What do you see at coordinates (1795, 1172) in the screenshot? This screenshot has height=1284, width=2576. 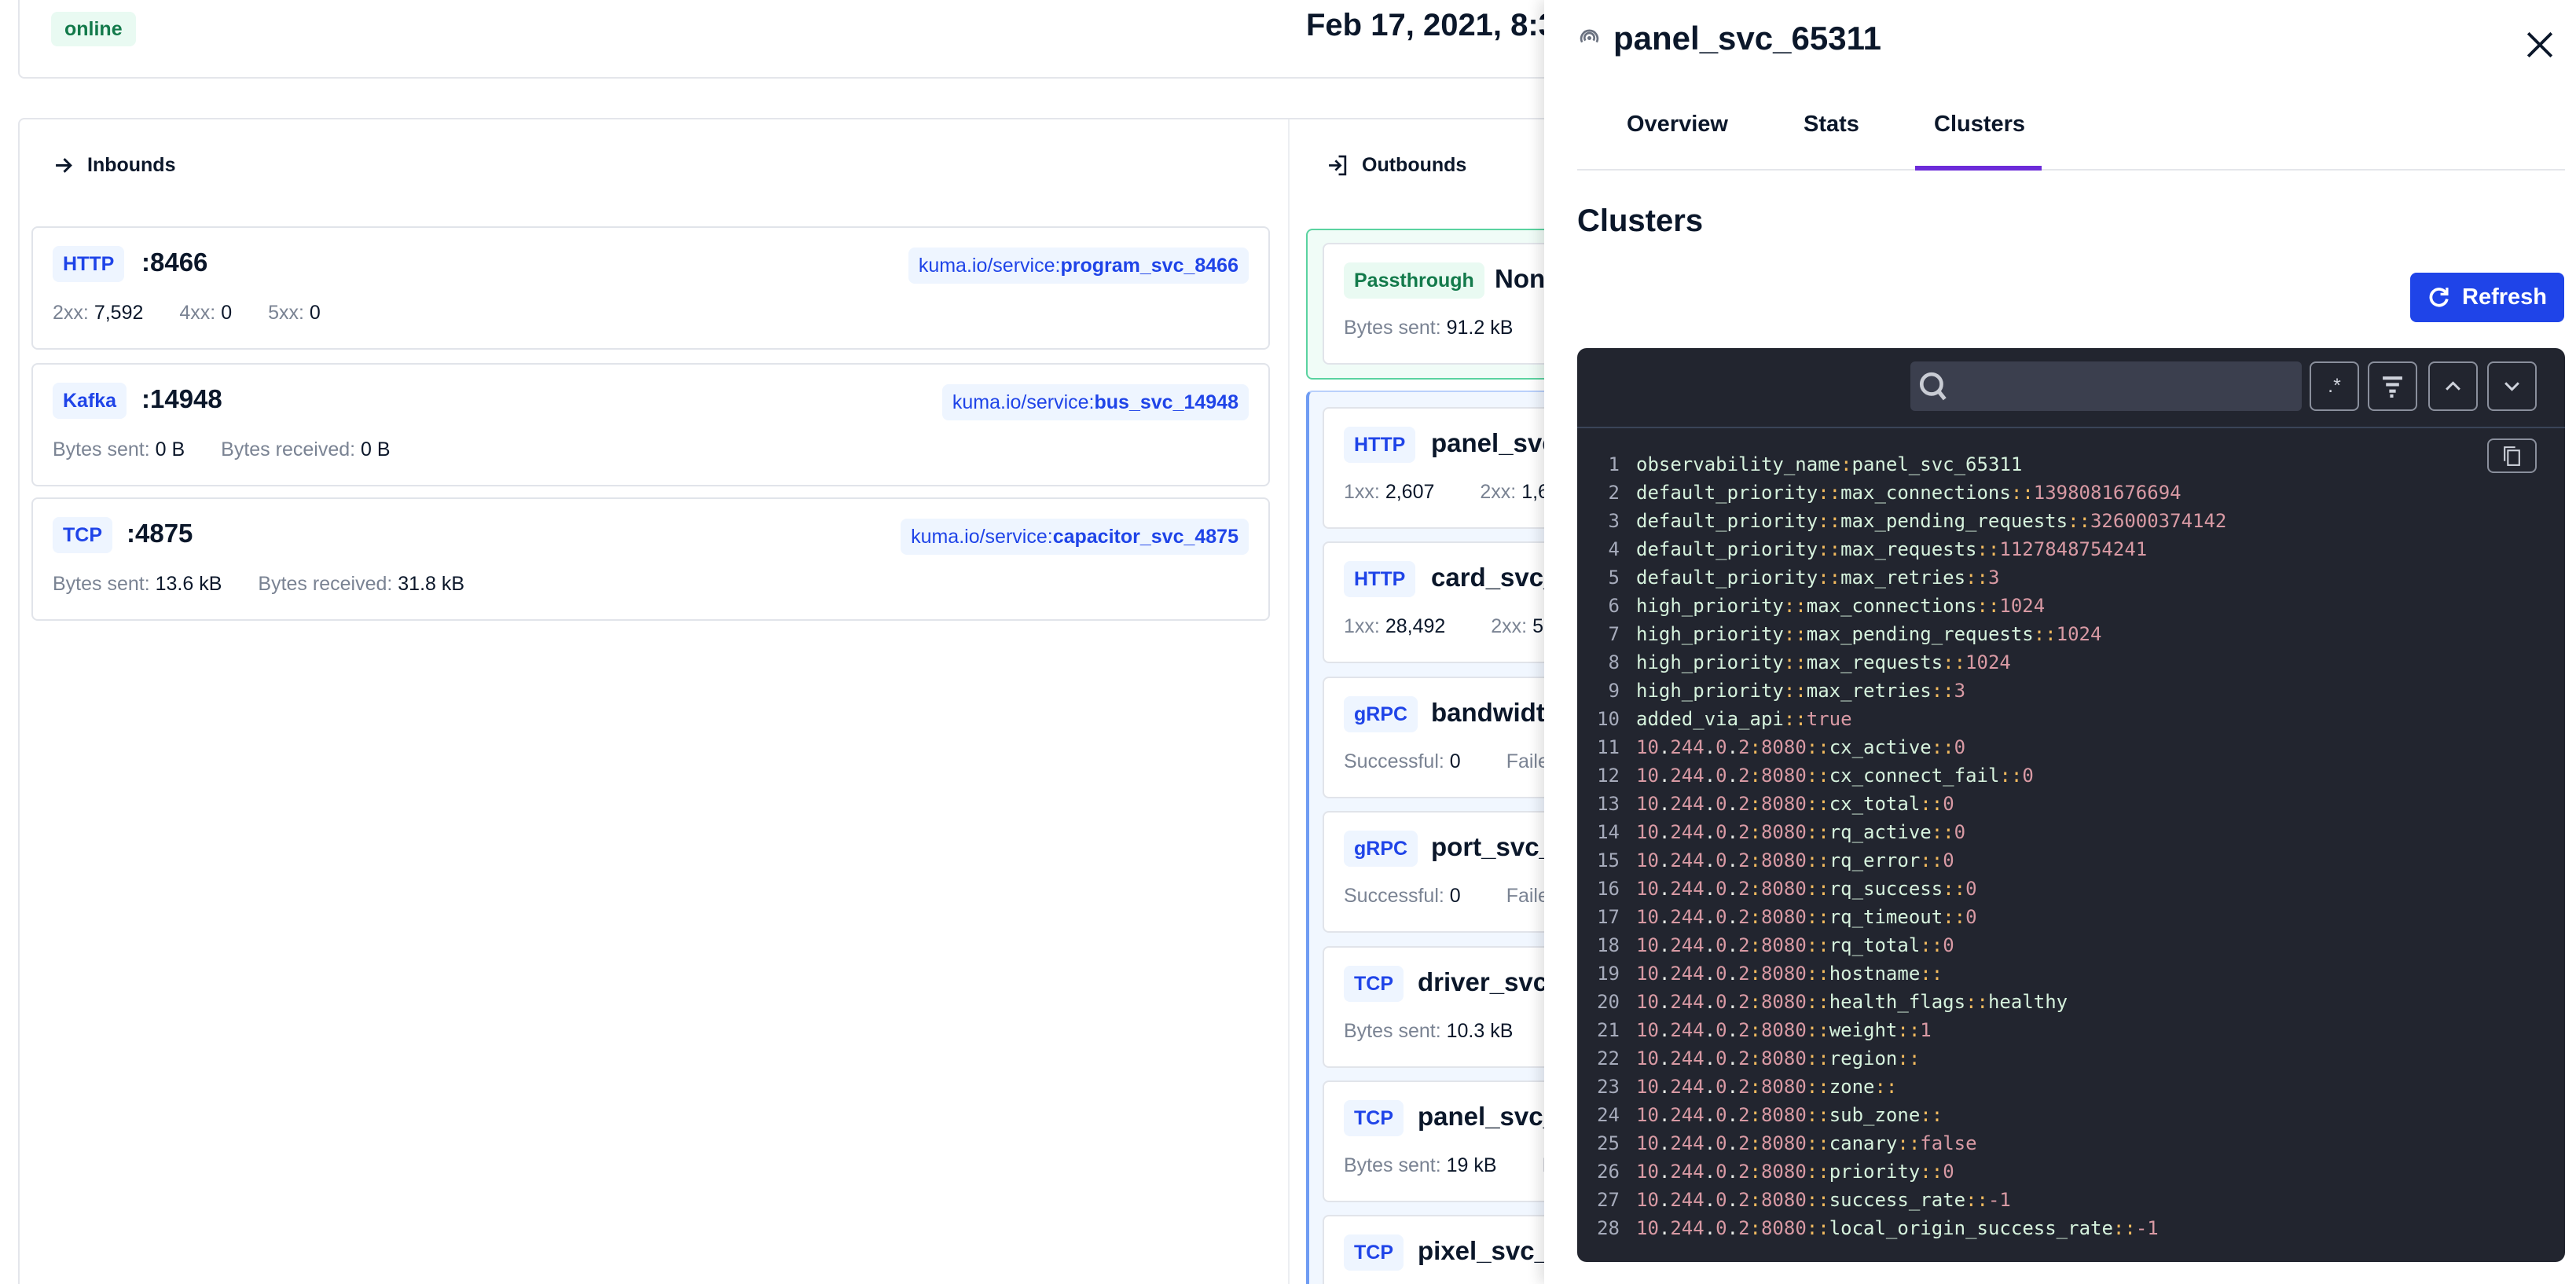 I see `code-text: 10.244.0.2:8080::priority::0` at bounding box center [1795, 1172].